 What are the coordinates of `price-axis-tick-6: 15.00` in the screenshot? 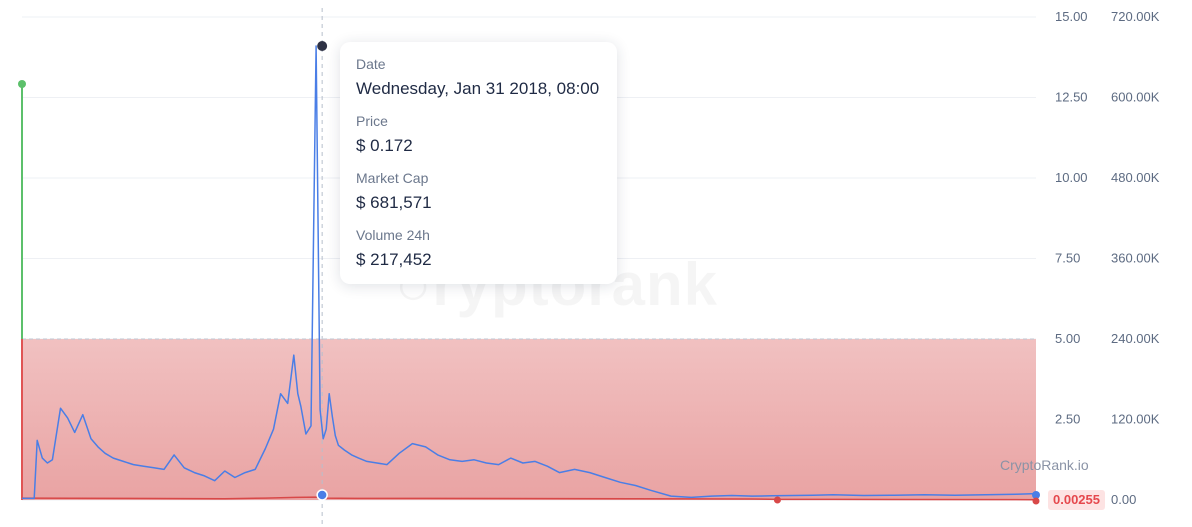 It's located at (1071, 16).